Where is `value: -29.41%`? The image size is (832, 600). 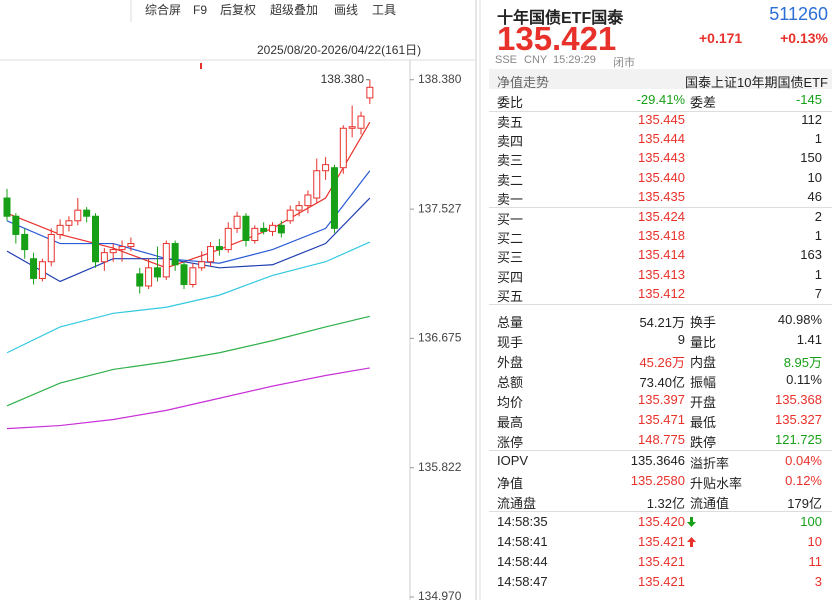
value: -29.41% is located at coordinates (660, 99).